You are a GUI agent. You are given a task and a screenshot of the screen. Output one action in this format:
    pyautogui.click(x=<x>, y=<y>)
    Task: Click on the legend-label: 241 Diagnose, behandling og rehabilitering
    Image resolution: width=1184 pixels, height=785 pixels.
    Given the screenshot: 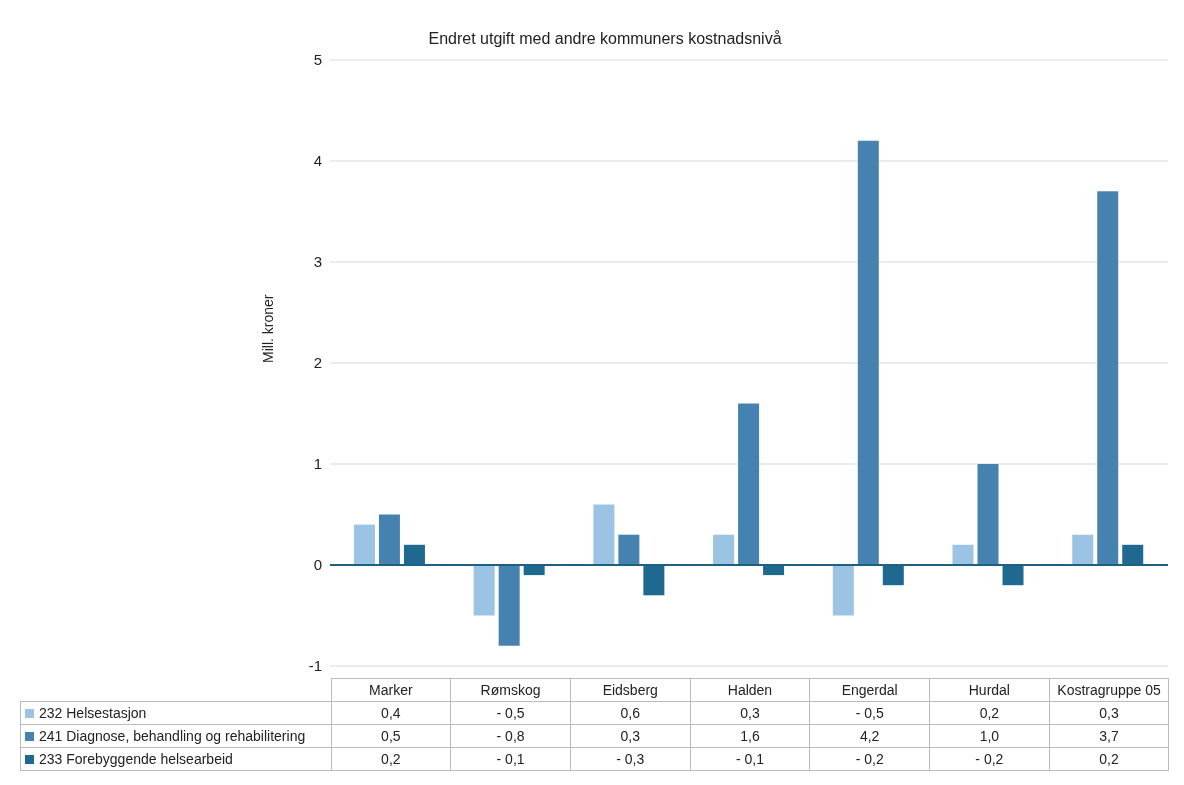 What is the action you would take?
    pyautogui.click(x=175, y=736)
    